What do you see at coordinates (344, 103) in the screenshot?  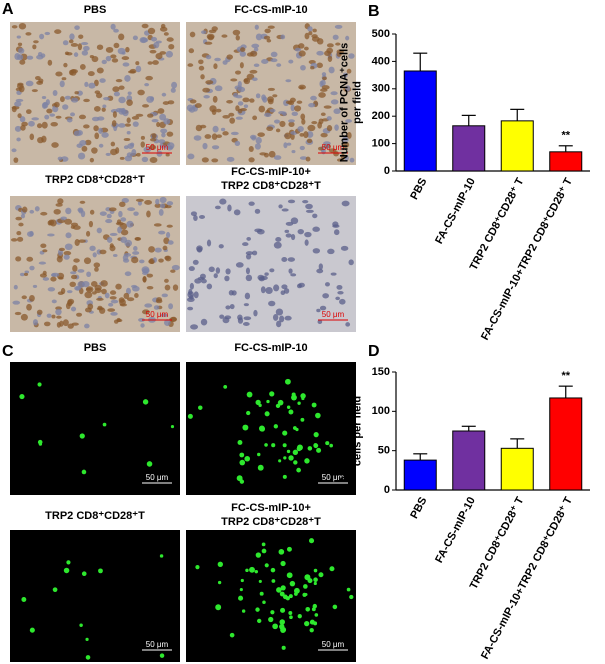 I see `y-axis-title-line: Number of PCNA⁺cells` at bounding box center [344, 103].